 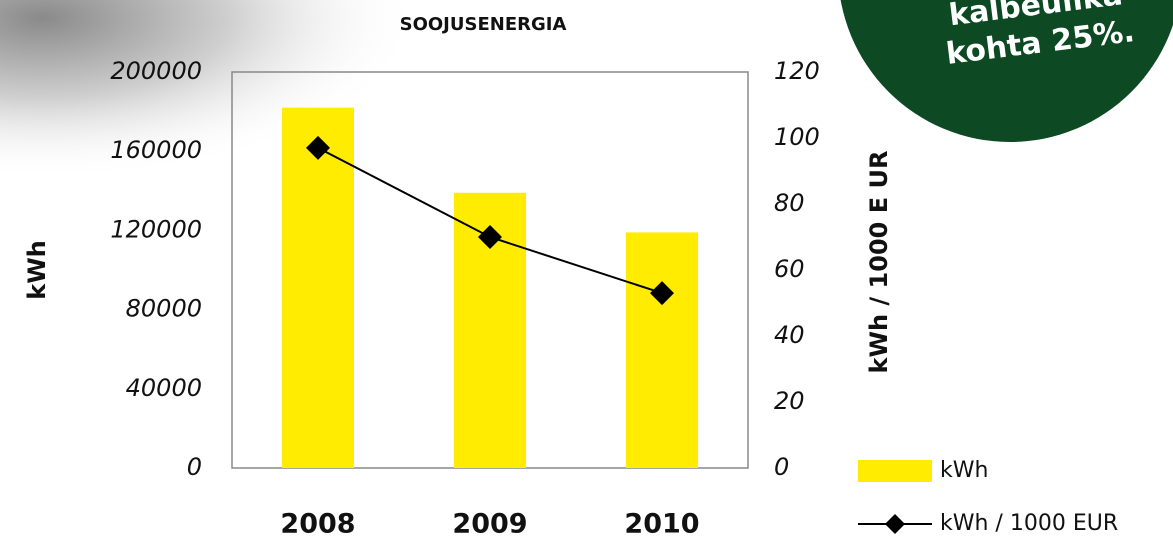 I want to click on y2-tick-label: 0, so click(x=781, y=467).